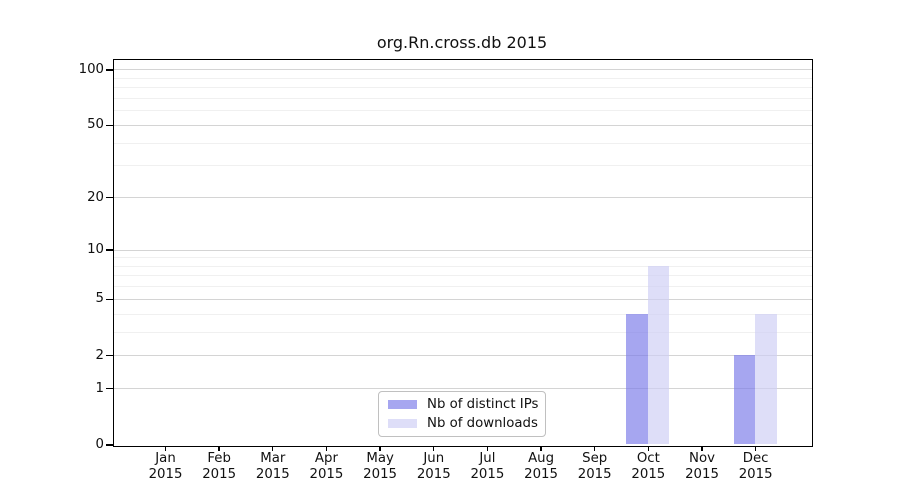 Image resolution: width=900 pixels, height=500 pixels. I want to click on y-tick-label: 50, so click(95, 125).